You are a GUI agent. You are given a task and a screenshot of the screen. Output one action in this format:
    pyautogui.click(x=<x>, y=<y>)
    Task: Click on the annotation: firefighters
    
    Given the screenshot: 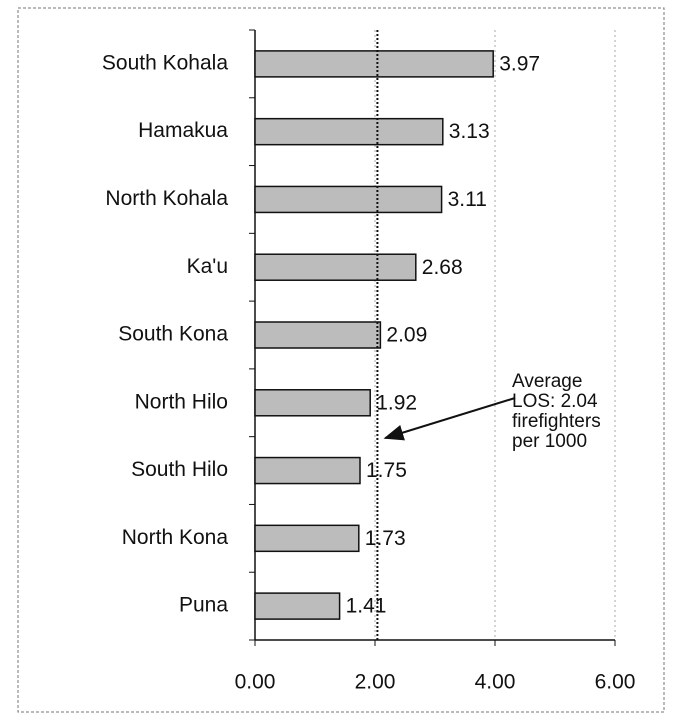 What is the action you would take?
    pyautogui.click(x=556, y=421)
    